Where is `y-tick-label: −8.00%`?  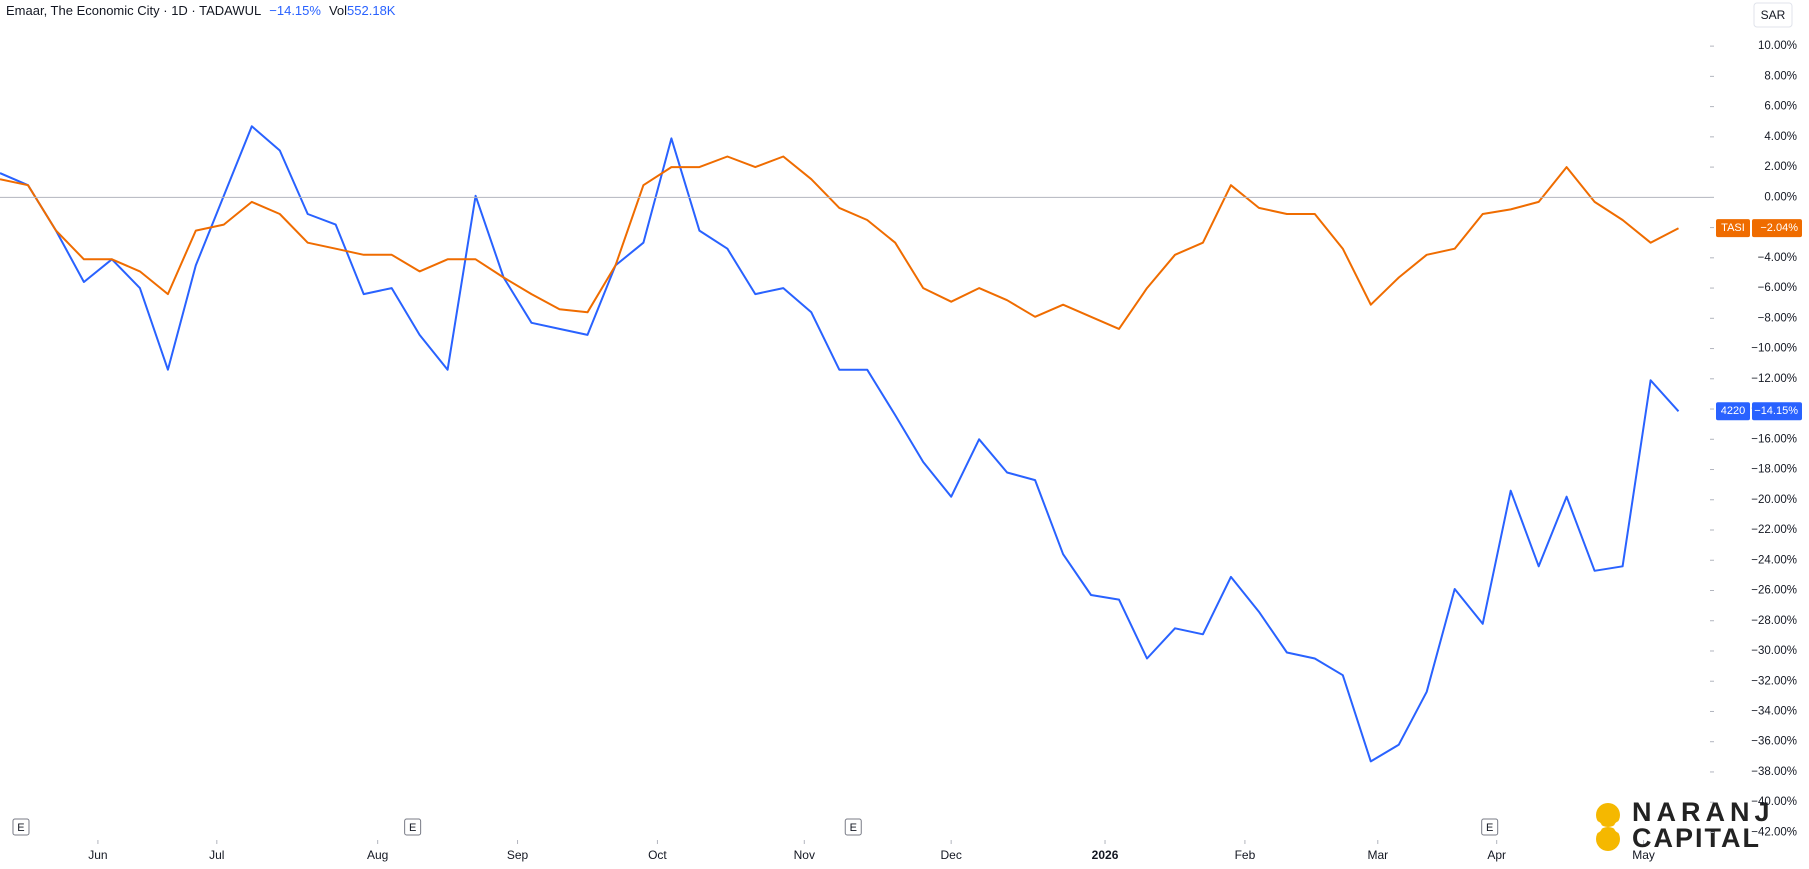 y-tick-label: −8.00% is located at coordinates (1777, 318).